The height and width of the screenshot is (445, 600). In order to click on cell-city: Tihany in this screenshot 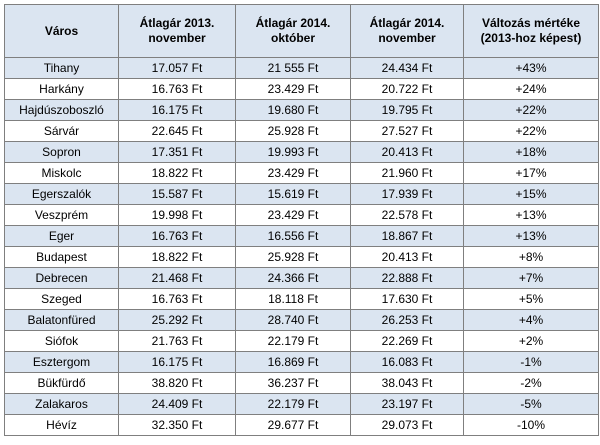, I will do `click(61, 68)`.